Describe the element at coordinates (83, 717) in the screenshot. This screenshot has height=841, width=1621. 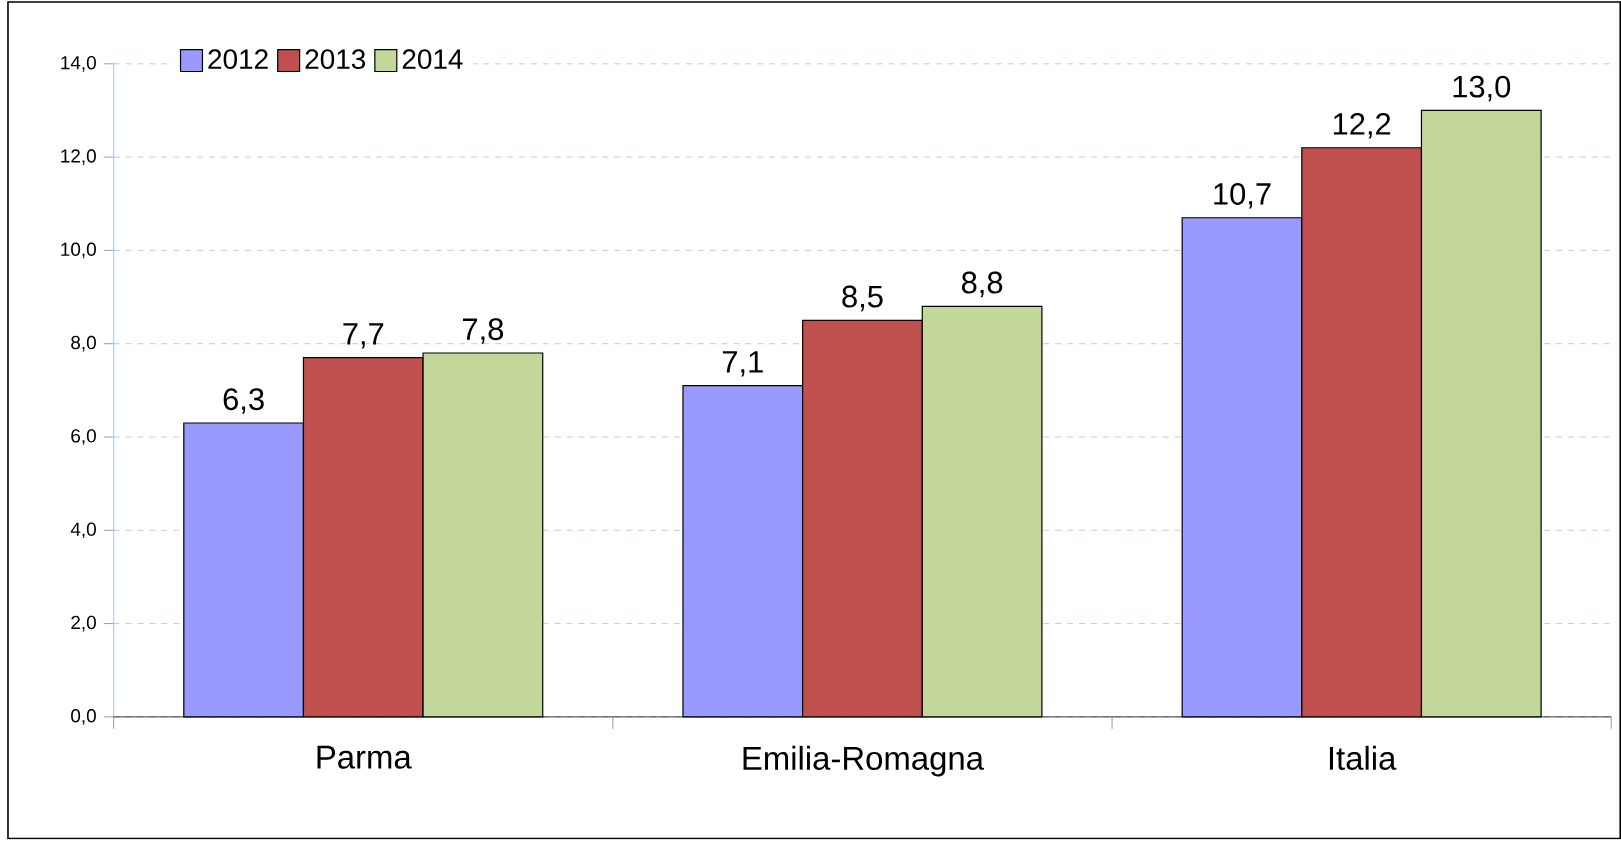
I see `y-tick-label: 0,0` at that location.